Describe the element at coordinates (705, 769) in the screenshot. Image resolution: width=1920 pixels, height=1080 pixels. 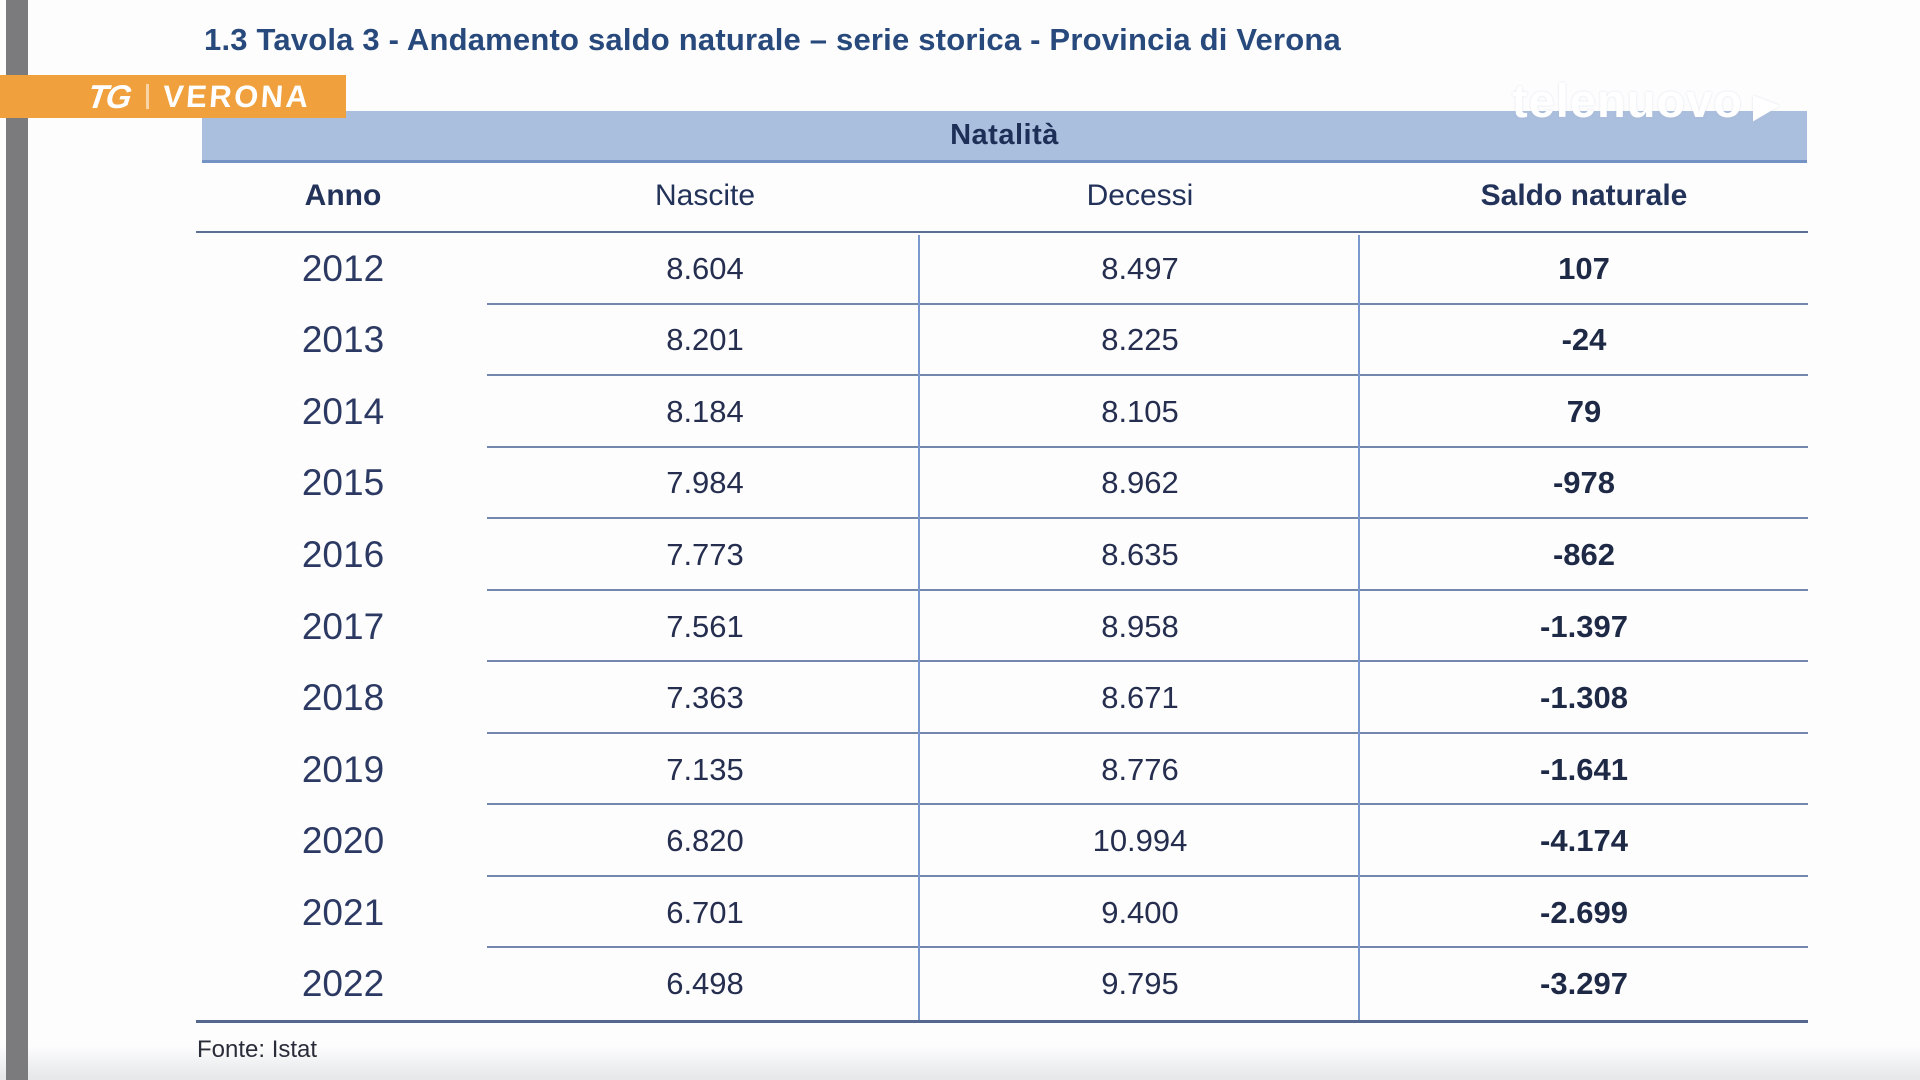
I see `cell-nascite: 7.135` at that location.